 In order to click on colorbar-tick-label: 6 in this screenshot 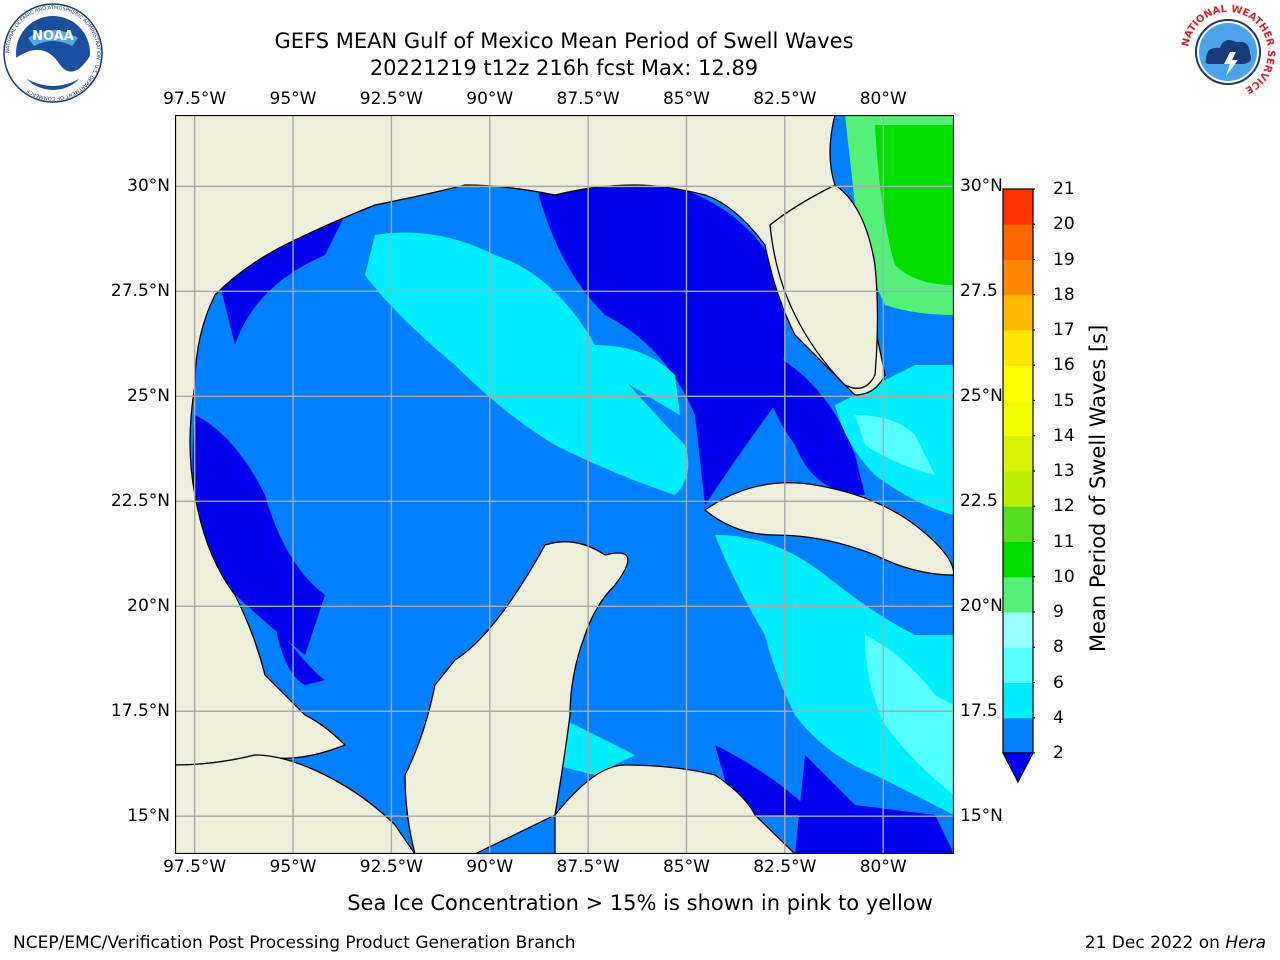, I will do `click(1058, 682)`.